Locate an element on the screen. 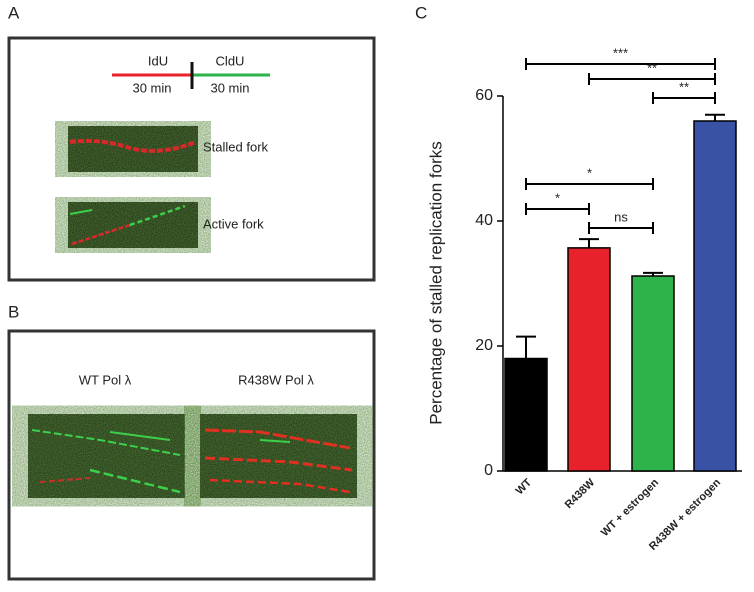 The image size is (754, 592). y-tick-label: 20 is located at coordinates (484, 345).